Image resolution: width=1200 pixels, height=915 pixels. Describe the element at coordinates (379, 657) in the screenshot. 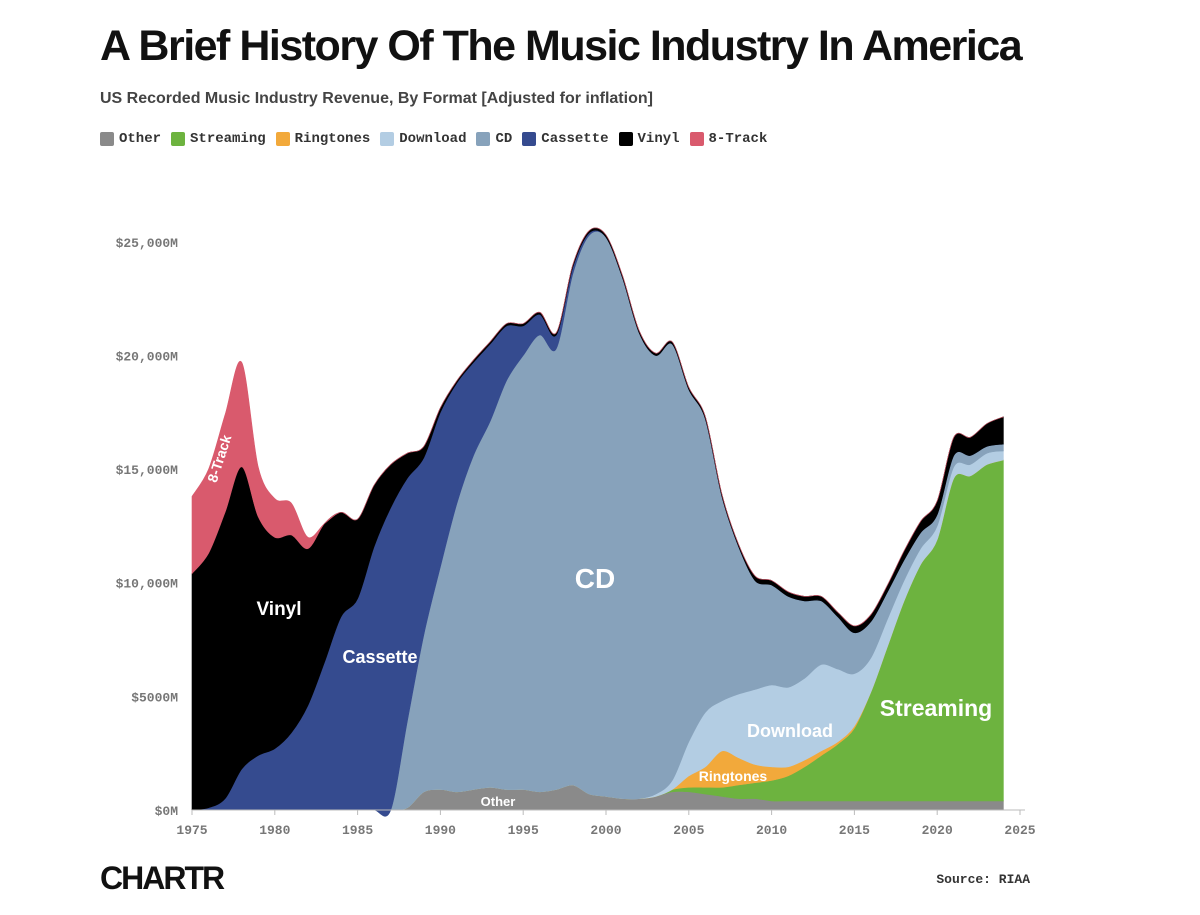

I see `area-label-cassette: Cassette` at that location.